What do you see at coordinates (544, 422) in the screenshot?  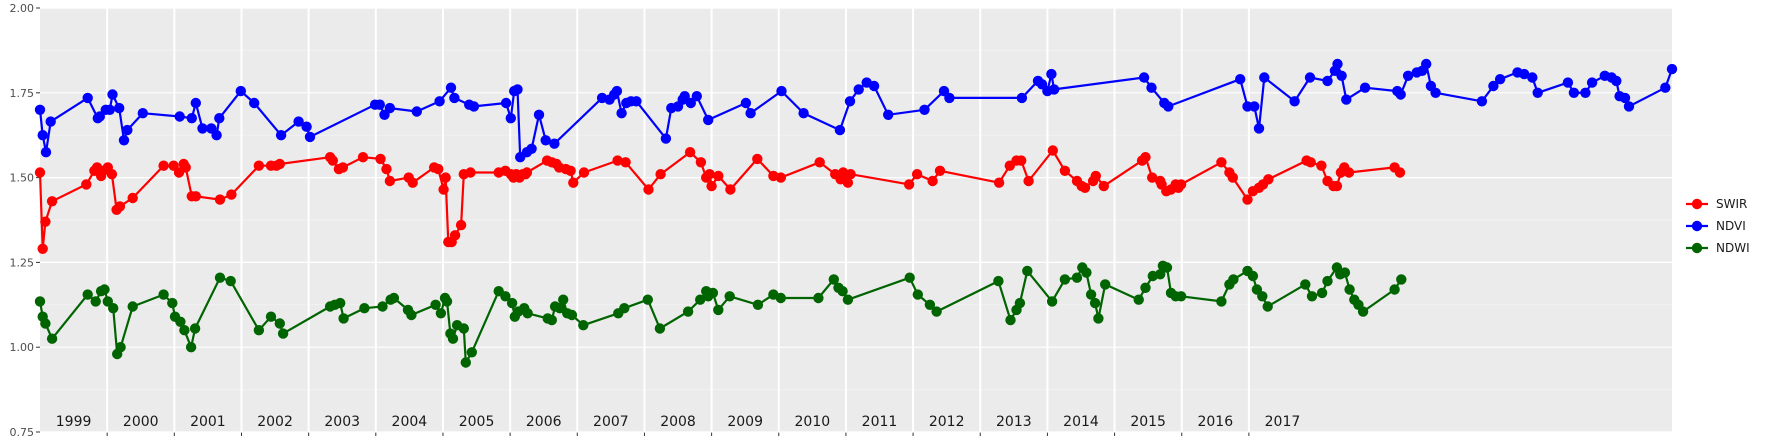 I see `year-label: 2006` at bounding box center [544, 422].